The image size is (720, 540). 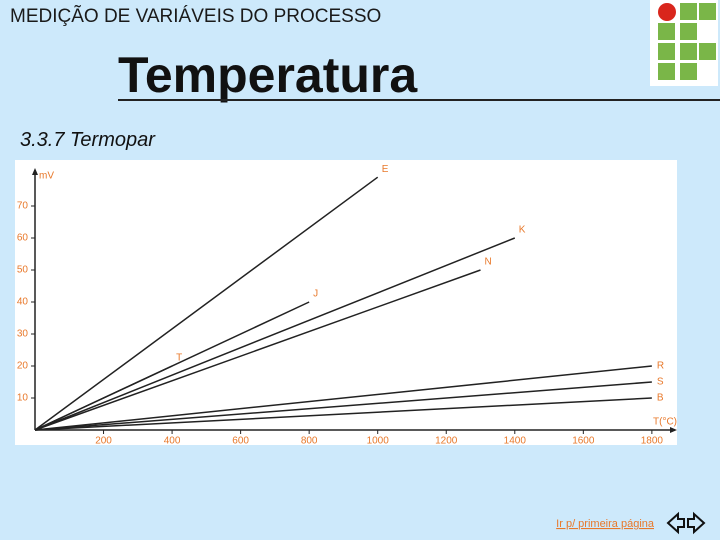 I want to click on y-tick-label: 70, so click(x=23, y=206).